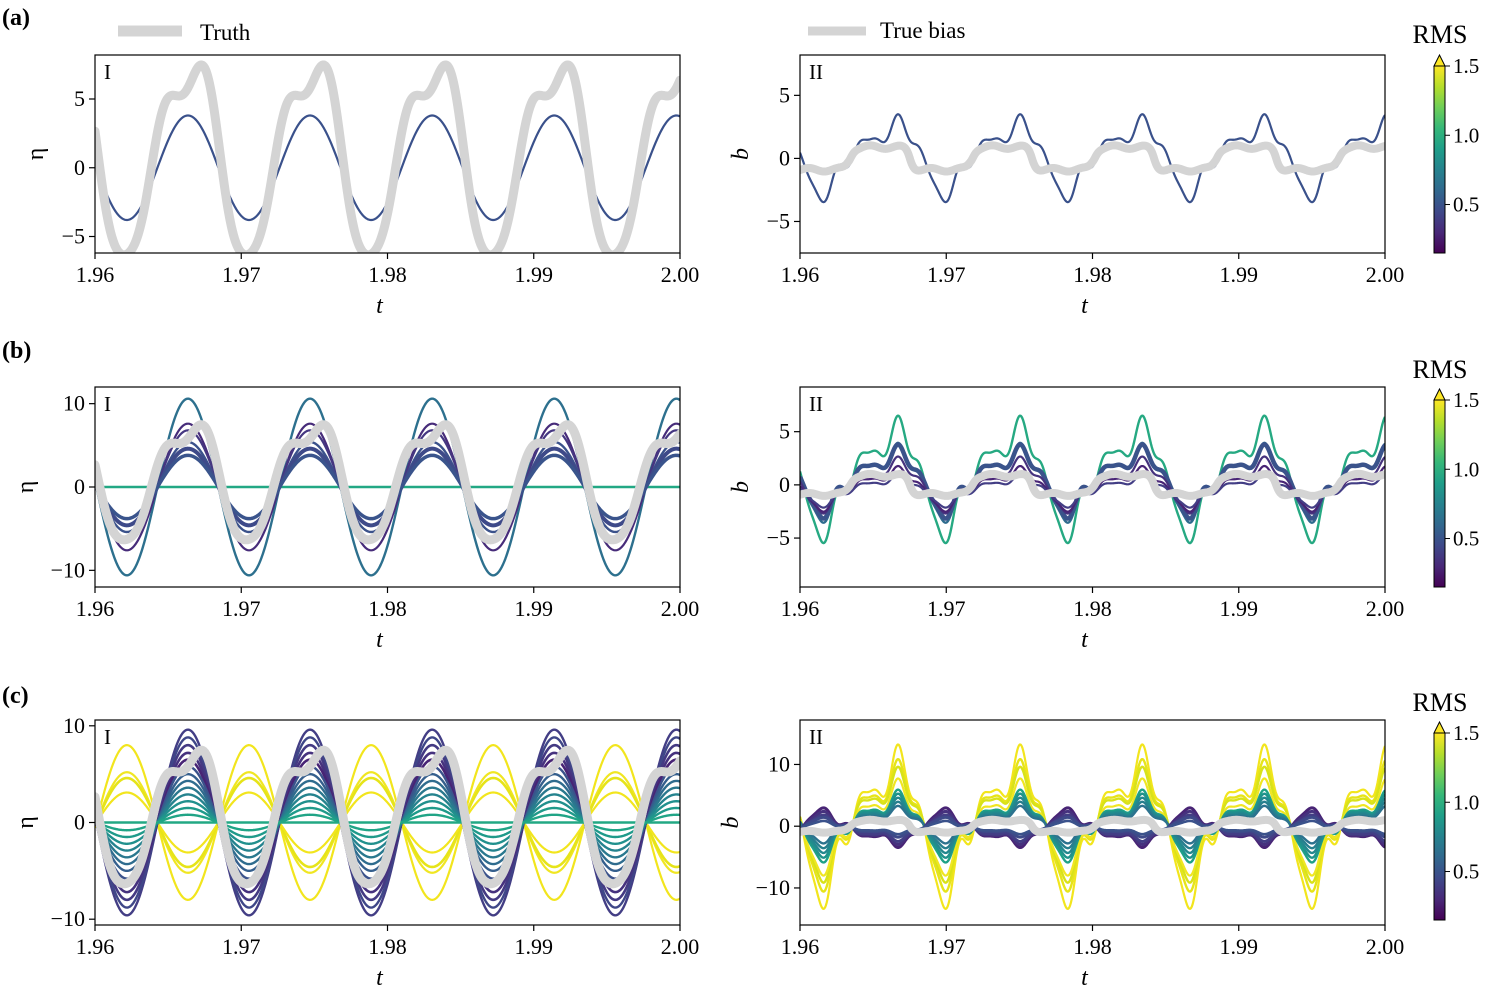 The width and height of the screenshot is (1495, 988). I want to click on axes-b-I: 1.96 1.97 1.98 1.99 2.00 −10 0 10 t η I, so click(356, 519).